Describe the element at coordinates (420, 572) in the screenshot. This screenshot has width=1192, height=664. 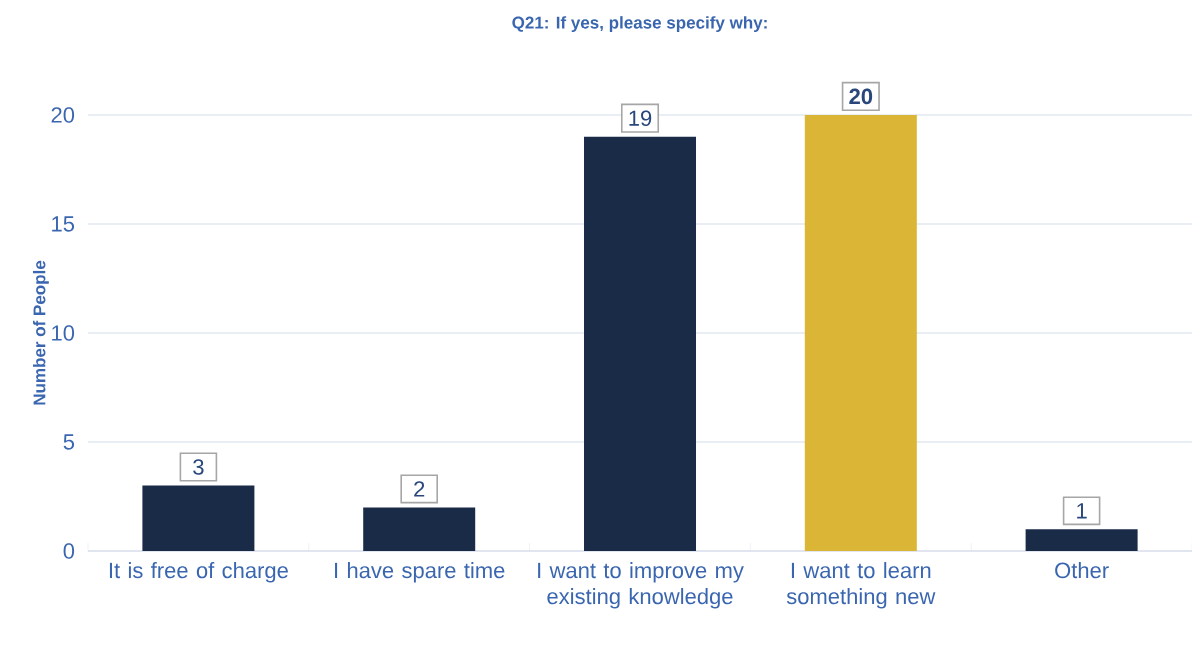
I see `x-tick-label: I have spare time` at that location.